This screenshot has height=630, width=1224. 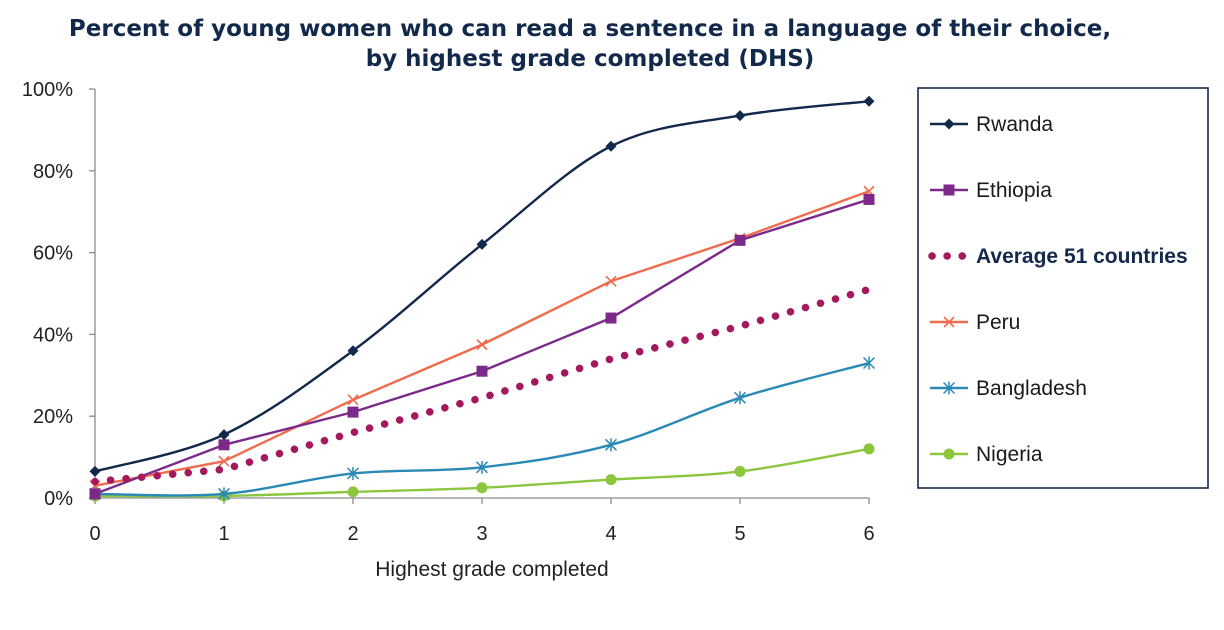 What do you see at coordinates (1082, 256) in the screenshot?
I see `legend-label-average-51-countries: Average 51 countries` at bounding box center [1082, 256].